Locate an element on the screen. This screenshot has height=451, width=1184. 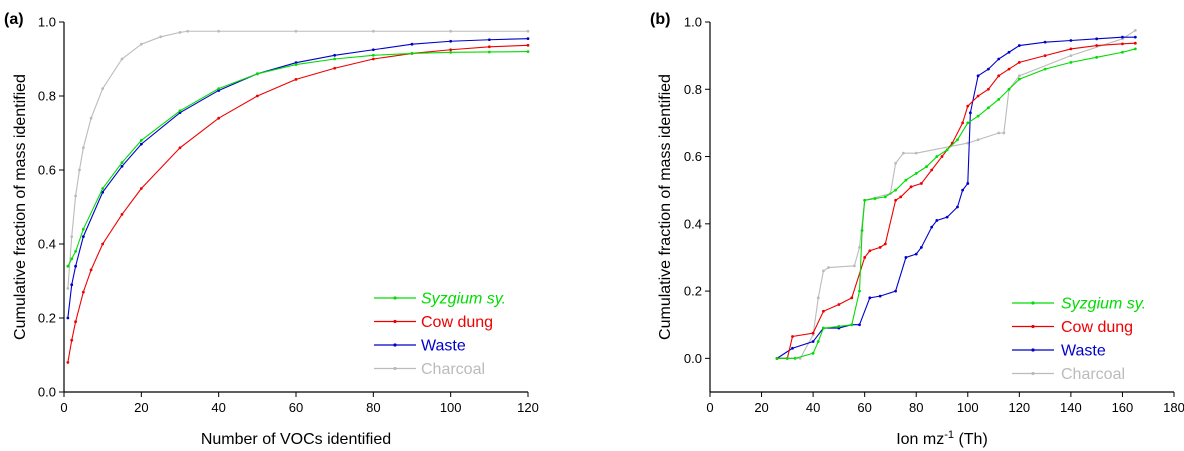
x-tick-label: 60 is located at coordinates (296, 407).